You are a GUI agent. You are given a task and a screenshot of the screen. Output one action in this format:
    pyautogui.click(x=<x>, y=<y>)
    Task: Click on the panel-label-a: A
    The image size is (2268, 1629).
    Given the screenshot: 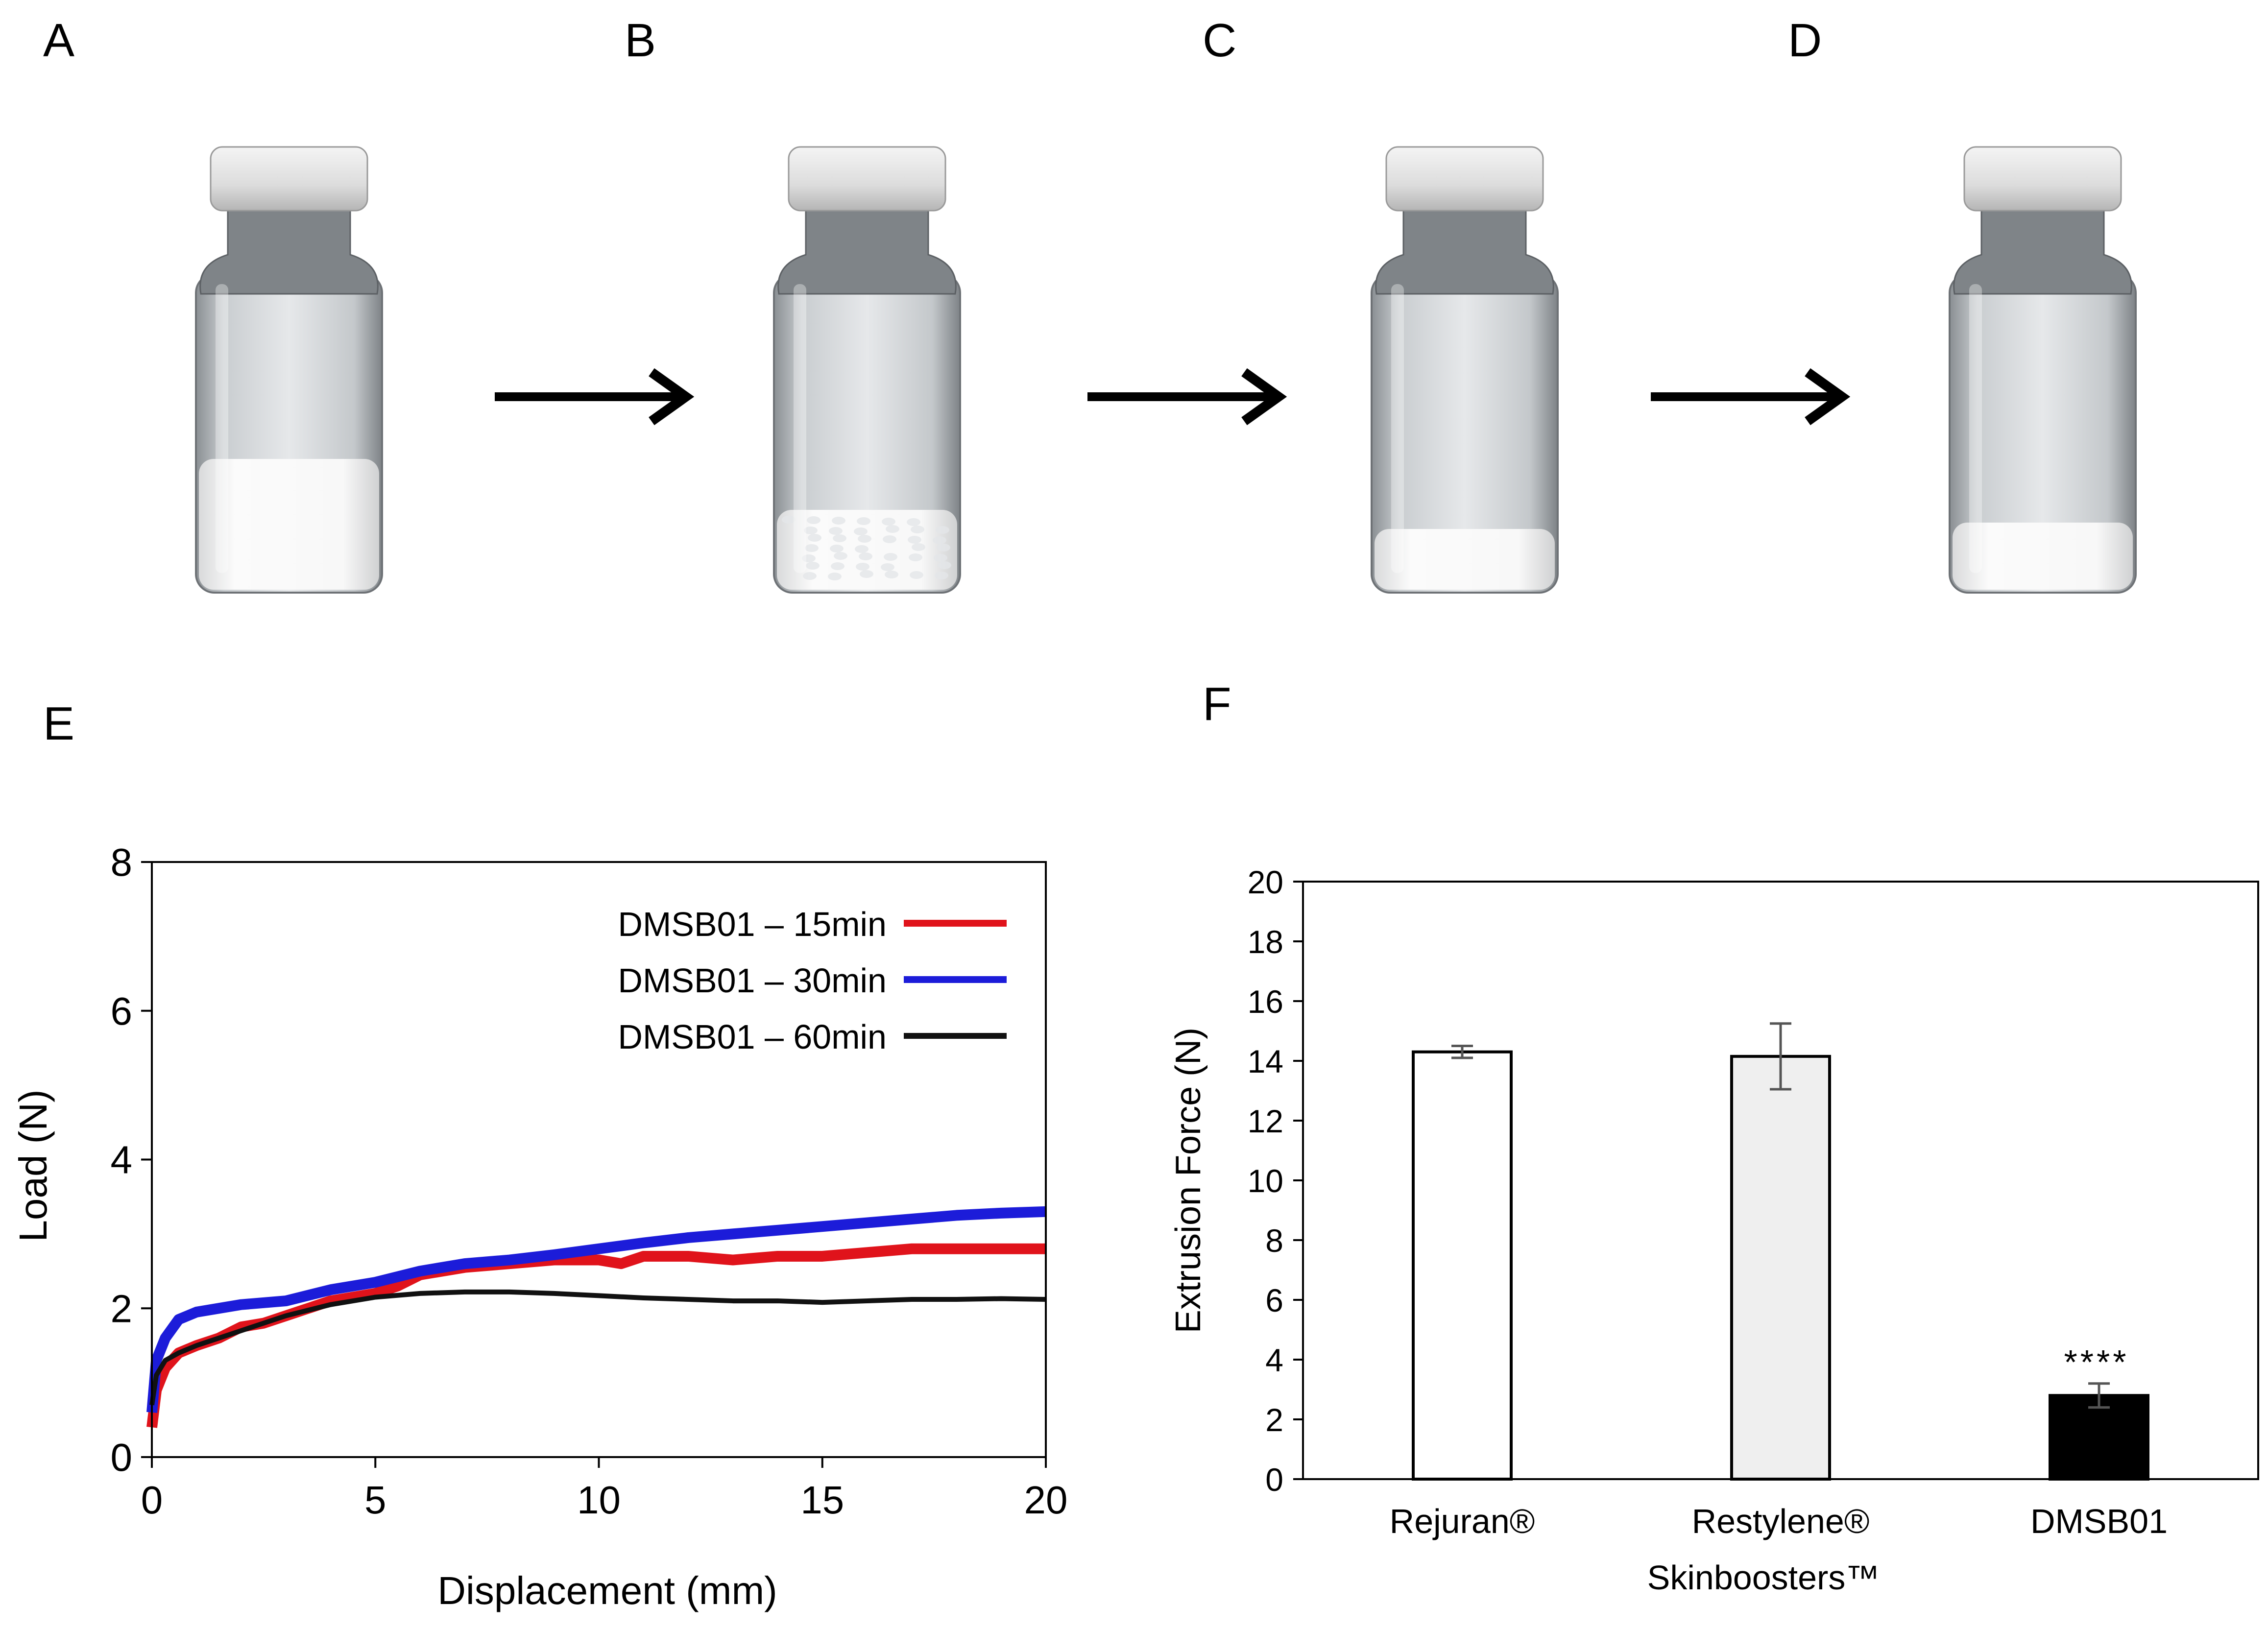 What is the action you would take?
    pyautogui.click(x=58, y=40)
    